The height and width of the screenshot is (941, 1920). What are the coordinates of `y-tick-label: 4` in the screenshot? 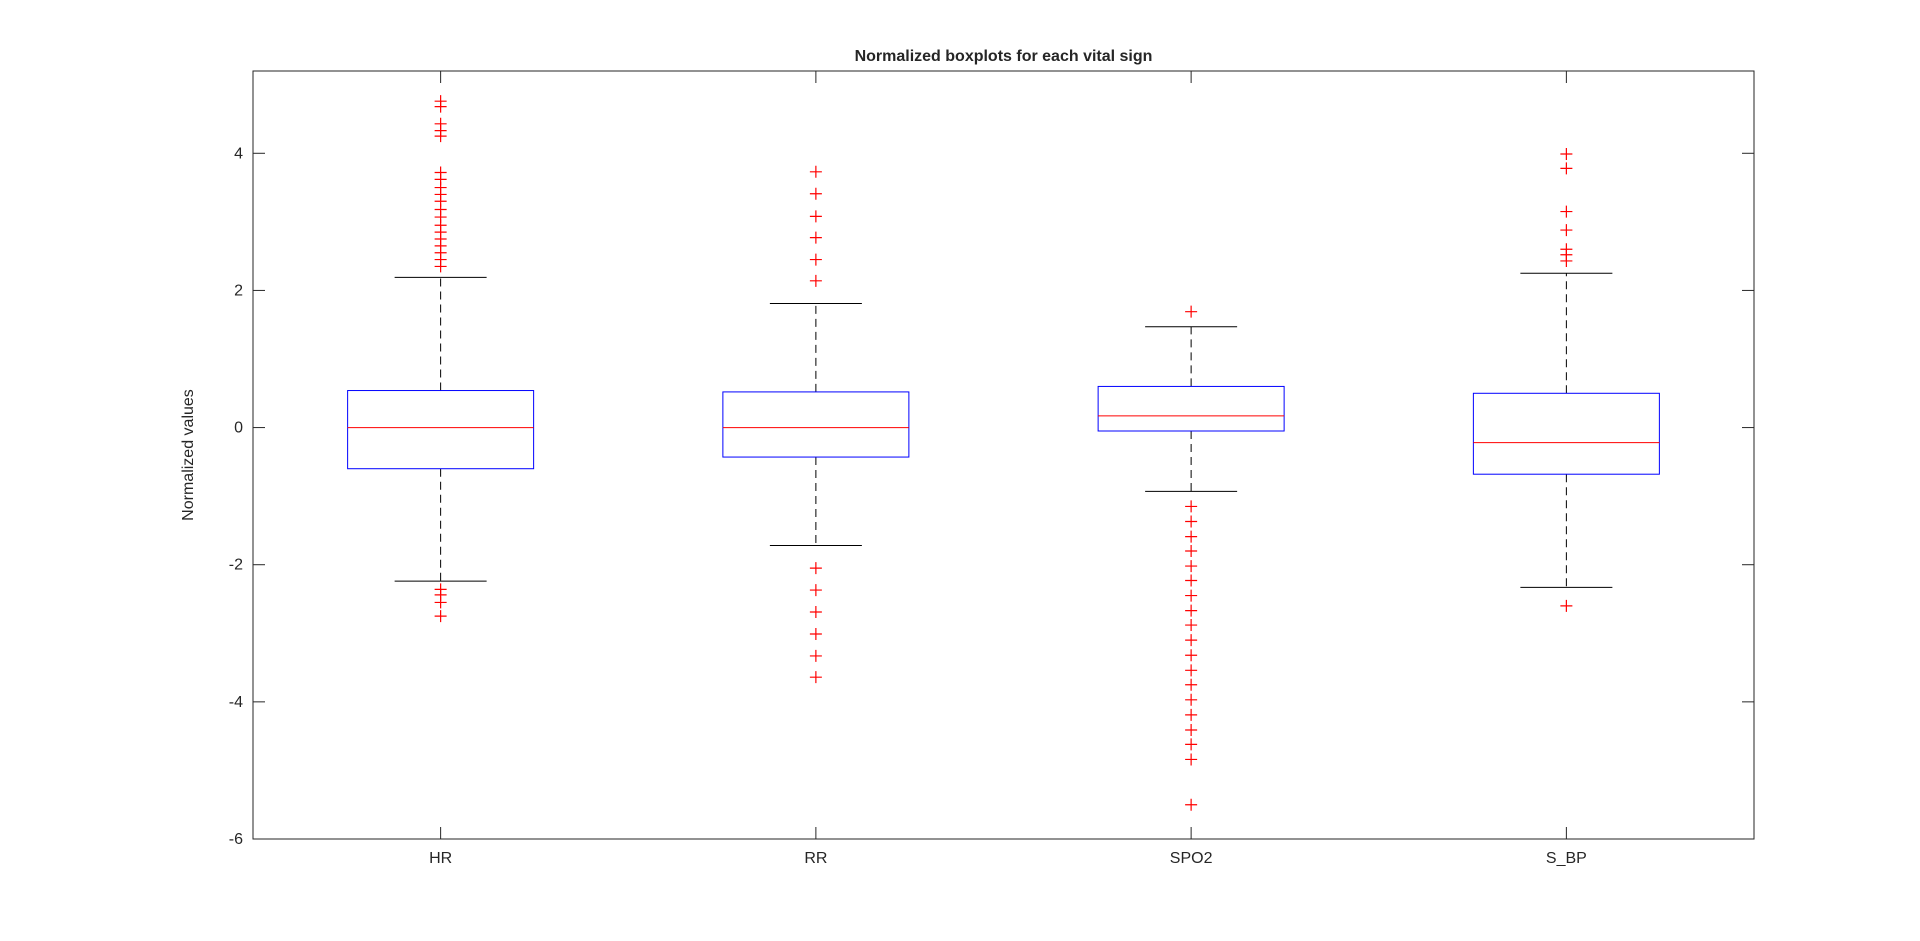 It's located at (238, 153).